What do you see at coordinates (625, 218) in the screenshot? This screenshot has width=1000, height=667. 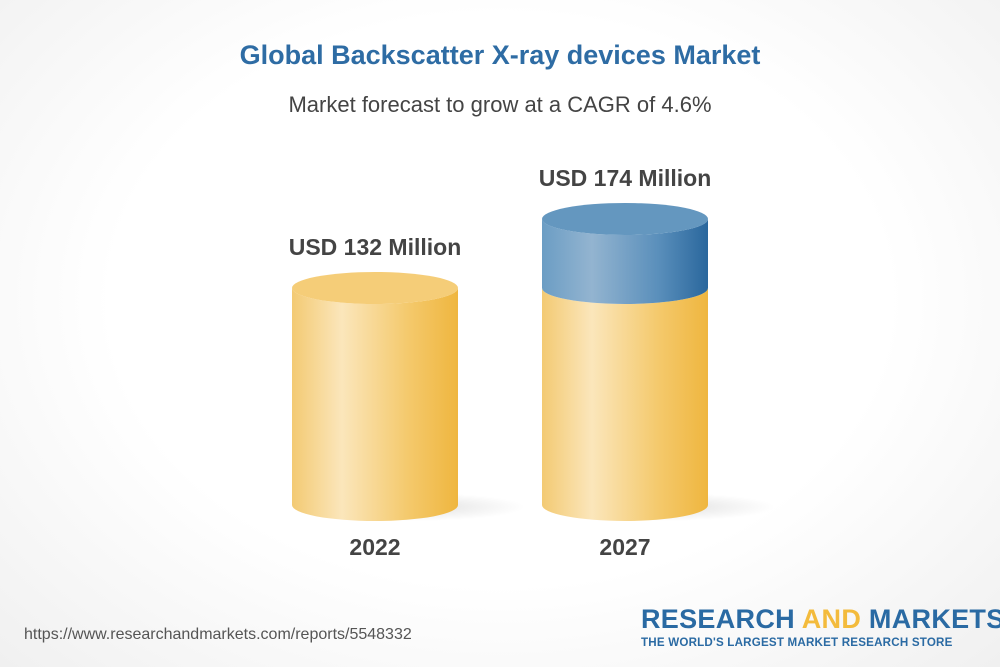 I see `cylinder-top-2027` at bounding box center [625, 218].